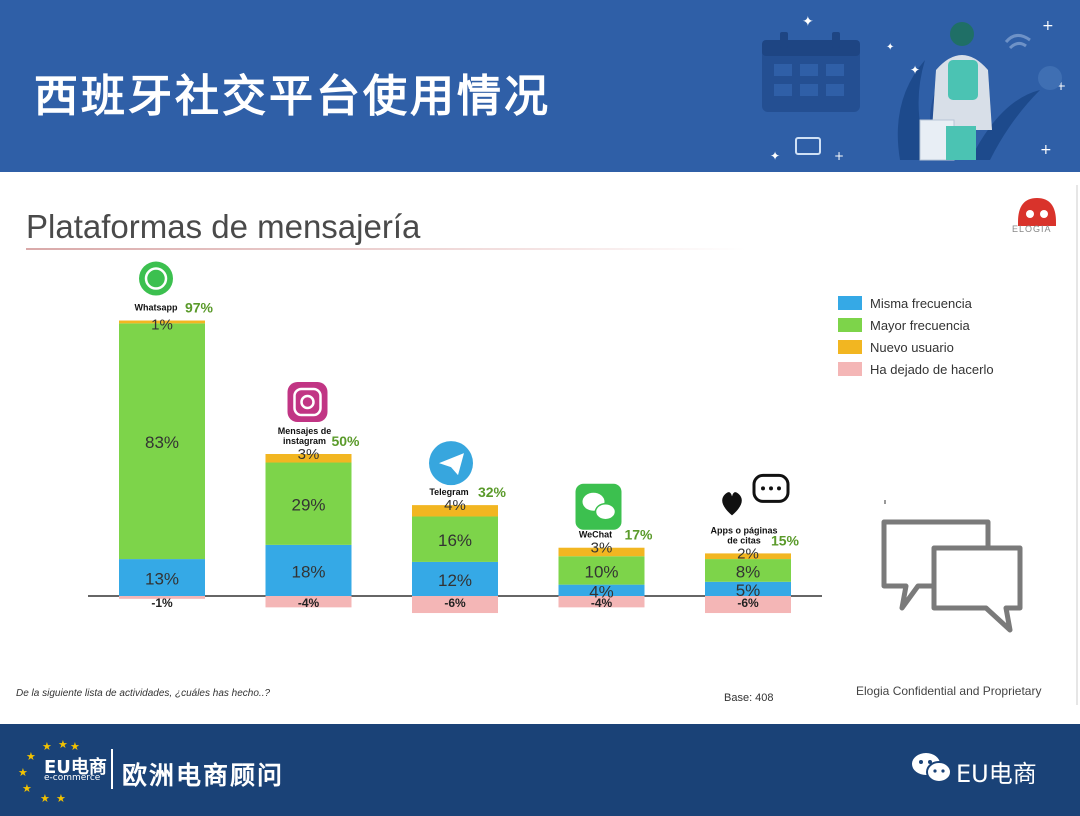 The image size is (1080, 816). I want to click on legend-label: Ha dejado de hacerlo, so click(932, 369).